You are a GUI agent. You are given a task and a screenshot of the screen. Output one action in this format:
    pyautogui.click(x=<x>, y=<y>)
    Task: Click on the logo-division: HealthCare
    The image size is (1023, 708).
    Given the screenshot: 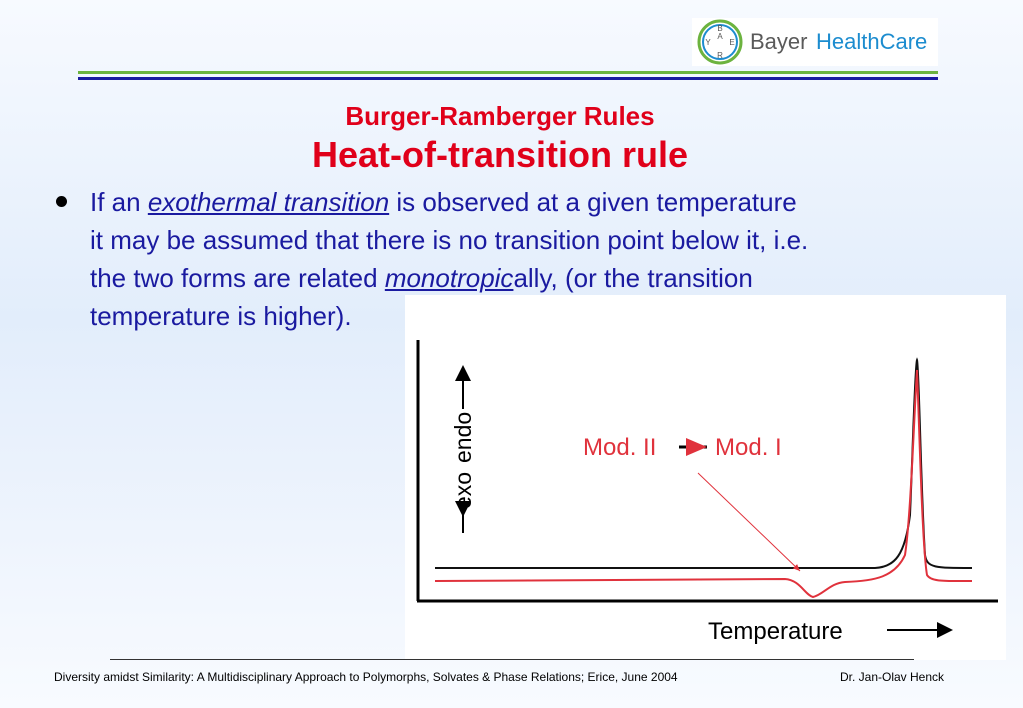 What is the action you would take?
    pyautogui.click(x=871, y=41)
    